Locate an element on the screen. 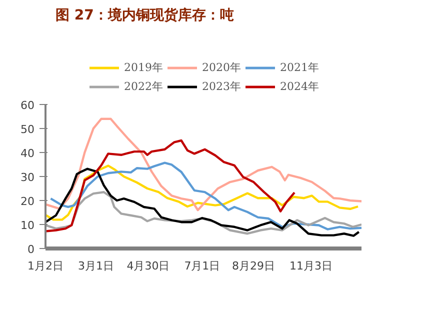 This screenshot has width=435, height=330. x-tick-label: 11月3日 is located at coordinates (311, 266).